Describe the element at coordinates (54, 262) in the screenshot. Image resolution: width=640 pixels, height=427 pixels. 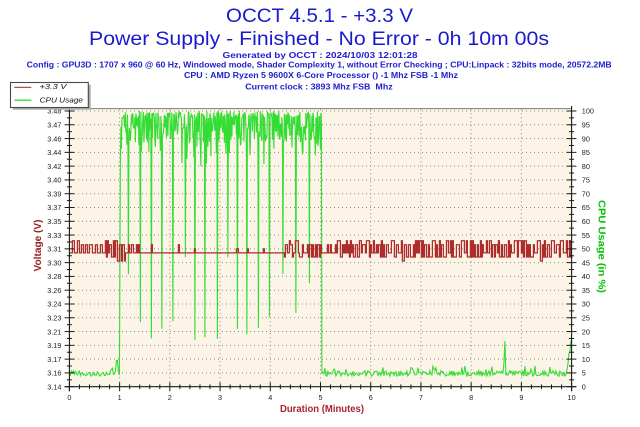
I see `svg-text: 3.30` at that location.